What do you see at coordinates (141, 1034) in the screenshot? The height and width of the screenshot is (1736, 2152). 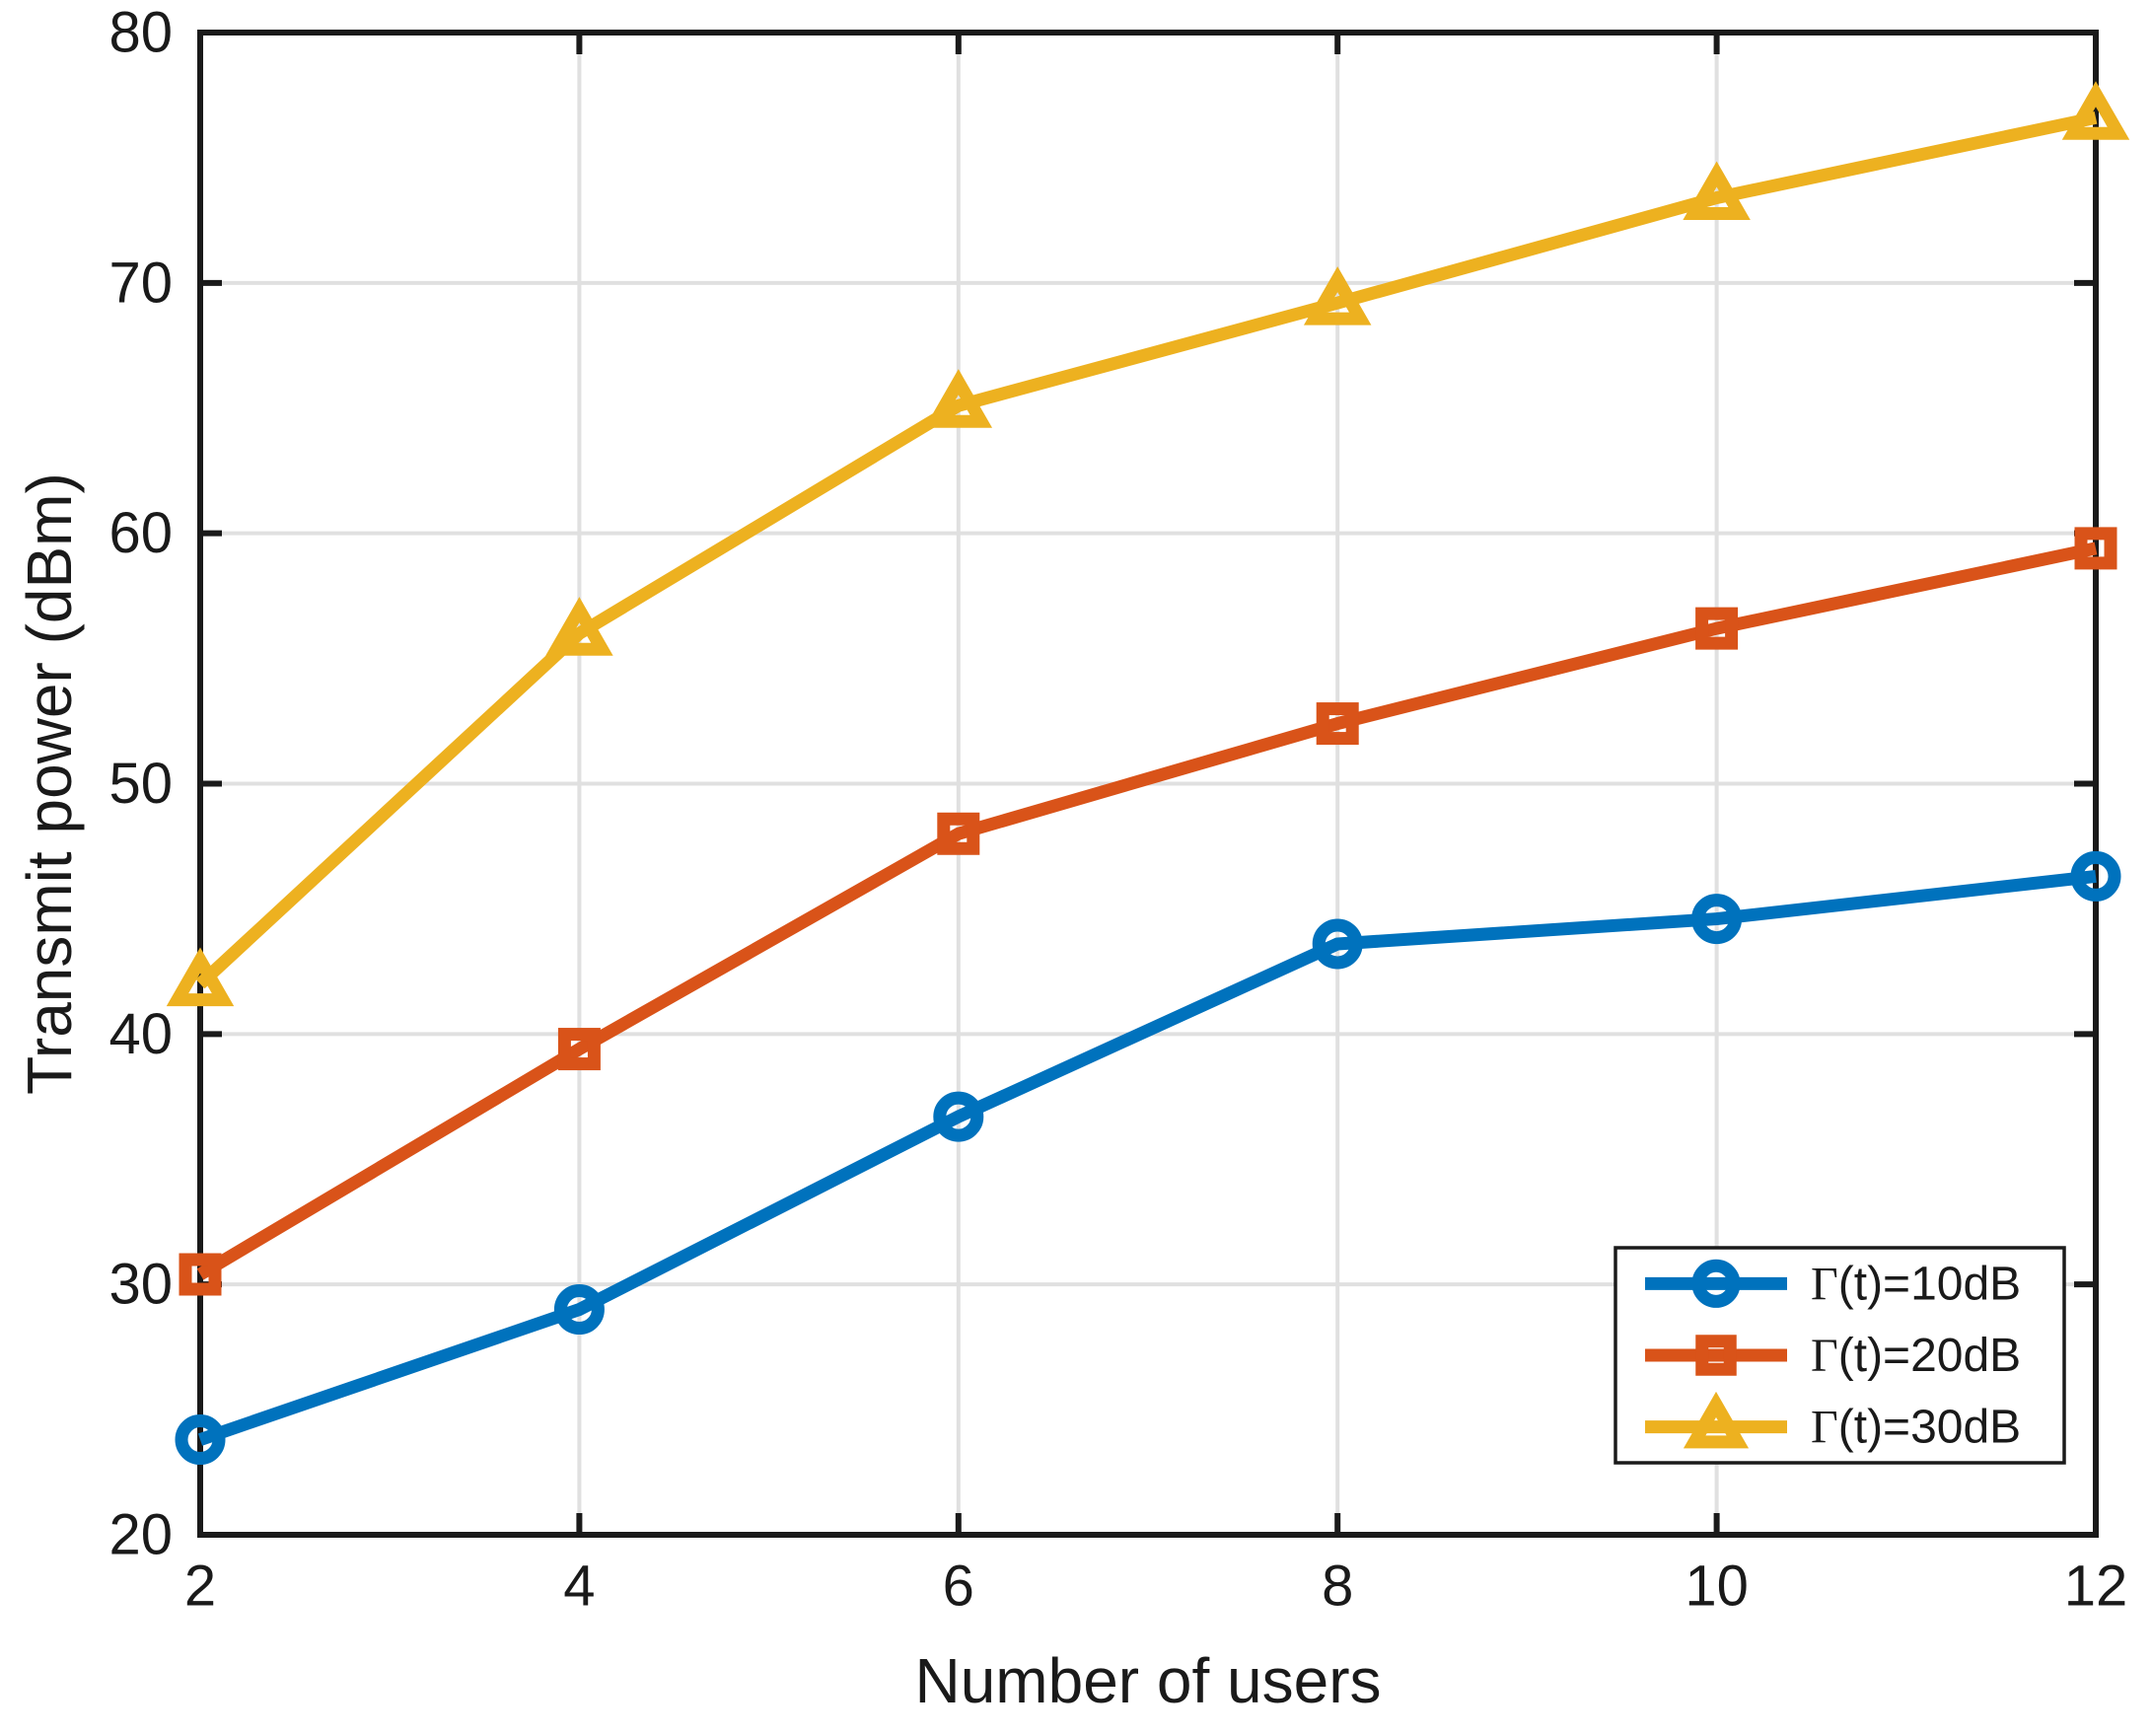 I see `y-tick-label: 40` at bounding box center [141, 1034].